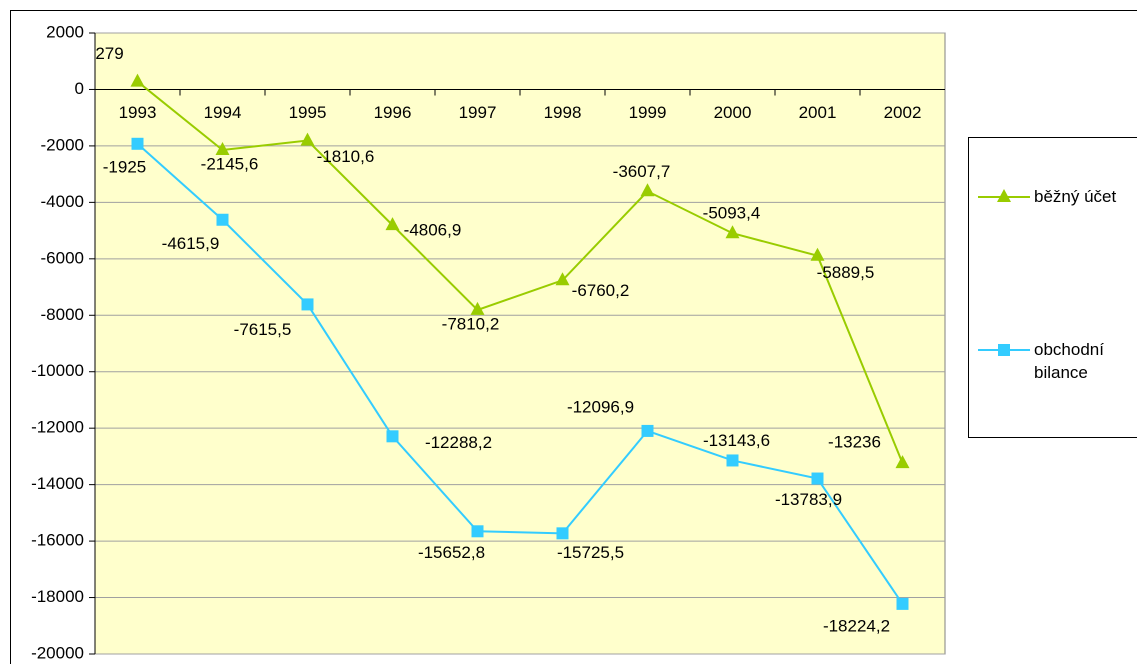  What do you see at coordinates (478, 112) in the screenshot?
I see `x-tick-label: 1997` at bounding box center [478, 112].